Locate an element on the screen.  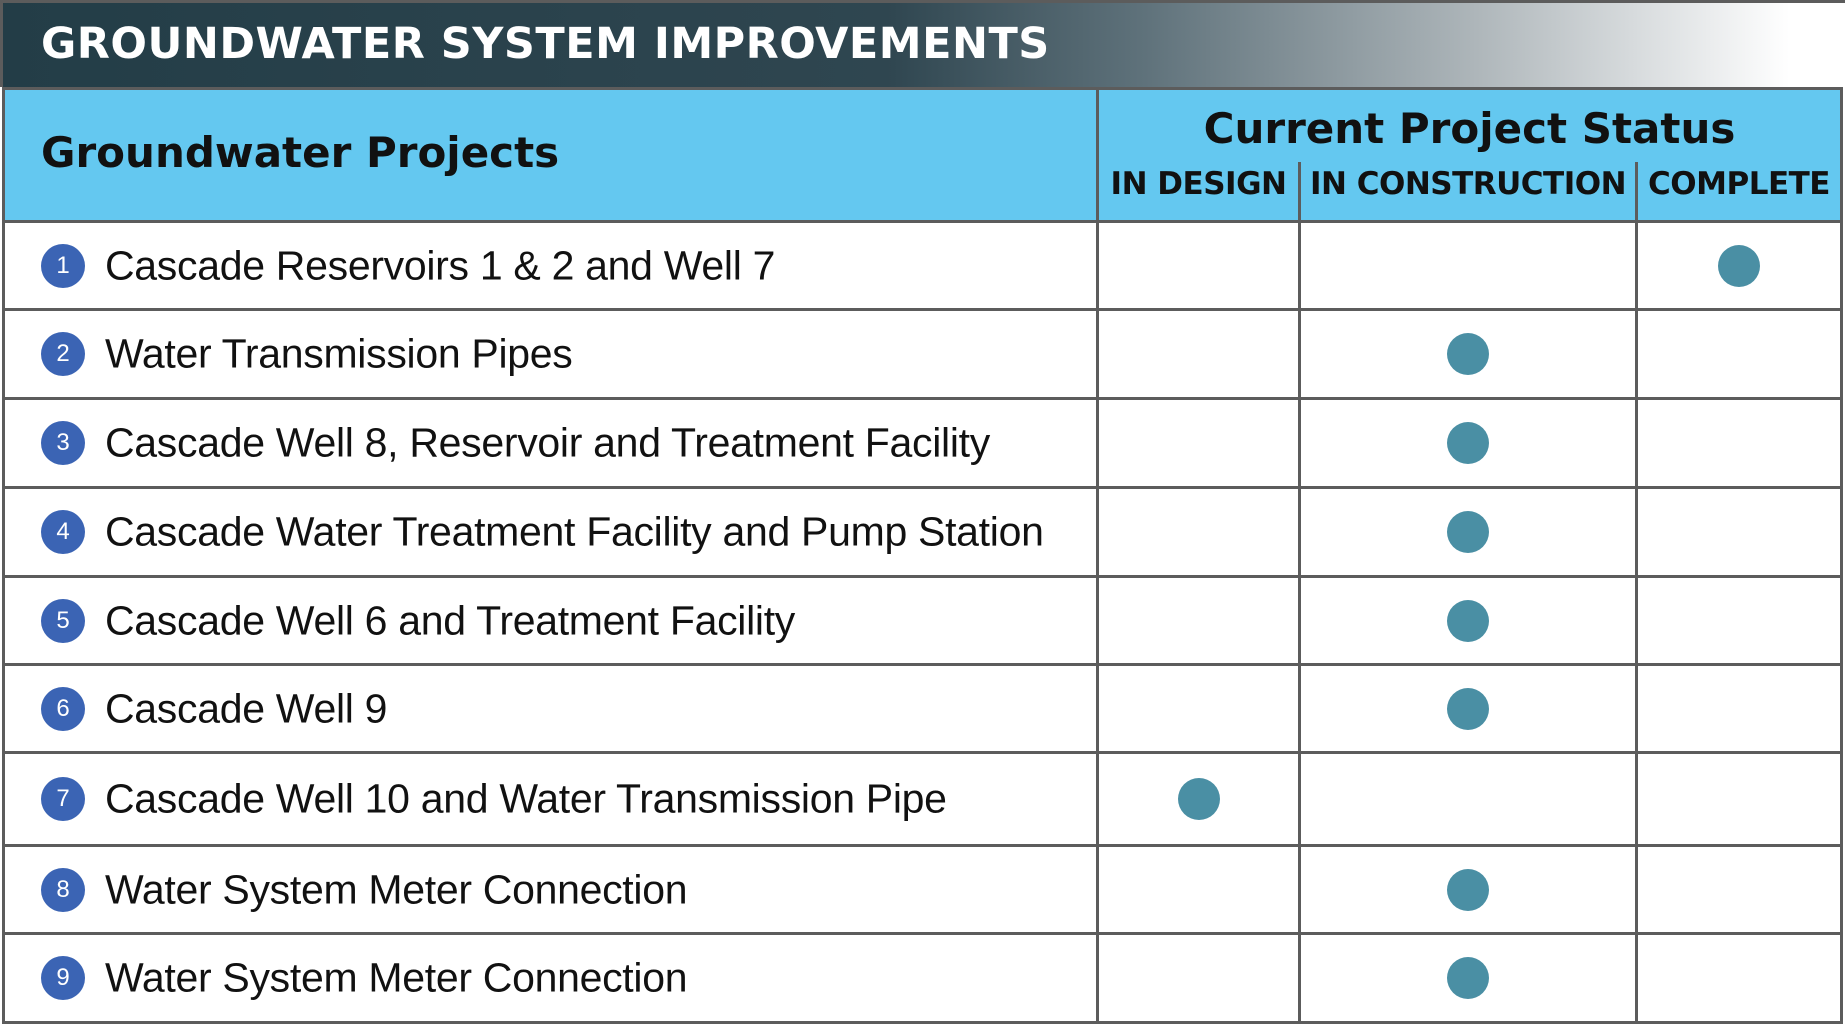
project-number-badge: 3 is located at coordinates (63, 443).